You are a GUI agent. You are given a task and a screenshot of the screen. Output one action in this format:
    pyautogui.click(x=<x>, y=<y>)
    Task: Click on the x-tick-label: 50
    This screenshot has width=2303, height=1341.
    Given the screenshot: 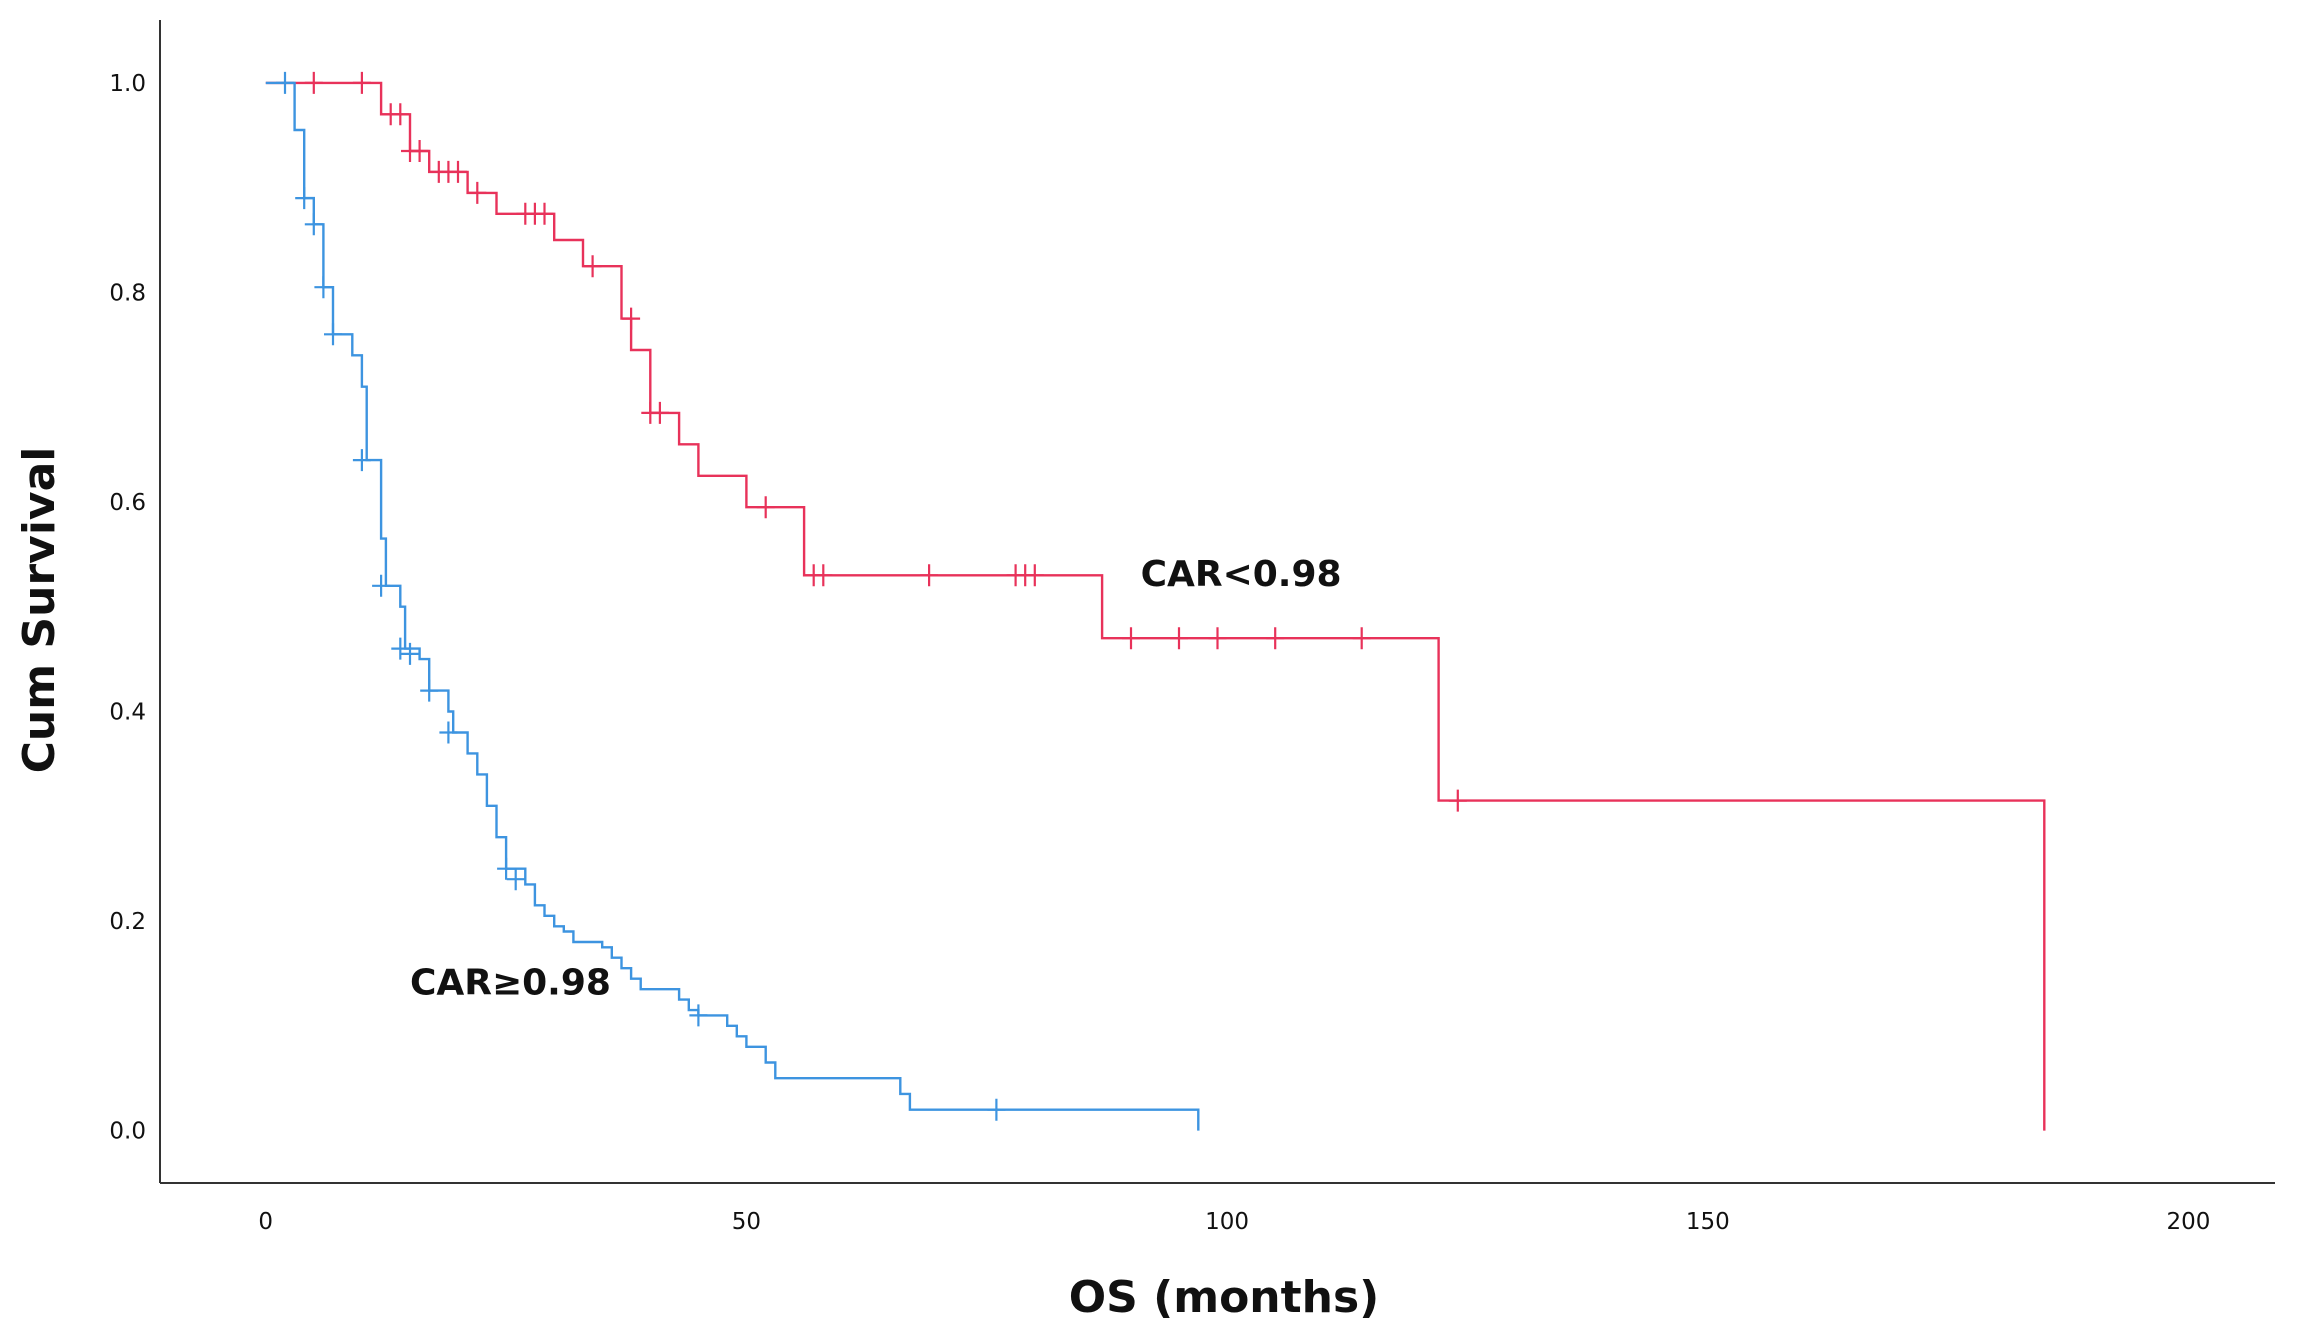 What is the action you would take?
    pyautogui.click(x=746, y=1222)
    